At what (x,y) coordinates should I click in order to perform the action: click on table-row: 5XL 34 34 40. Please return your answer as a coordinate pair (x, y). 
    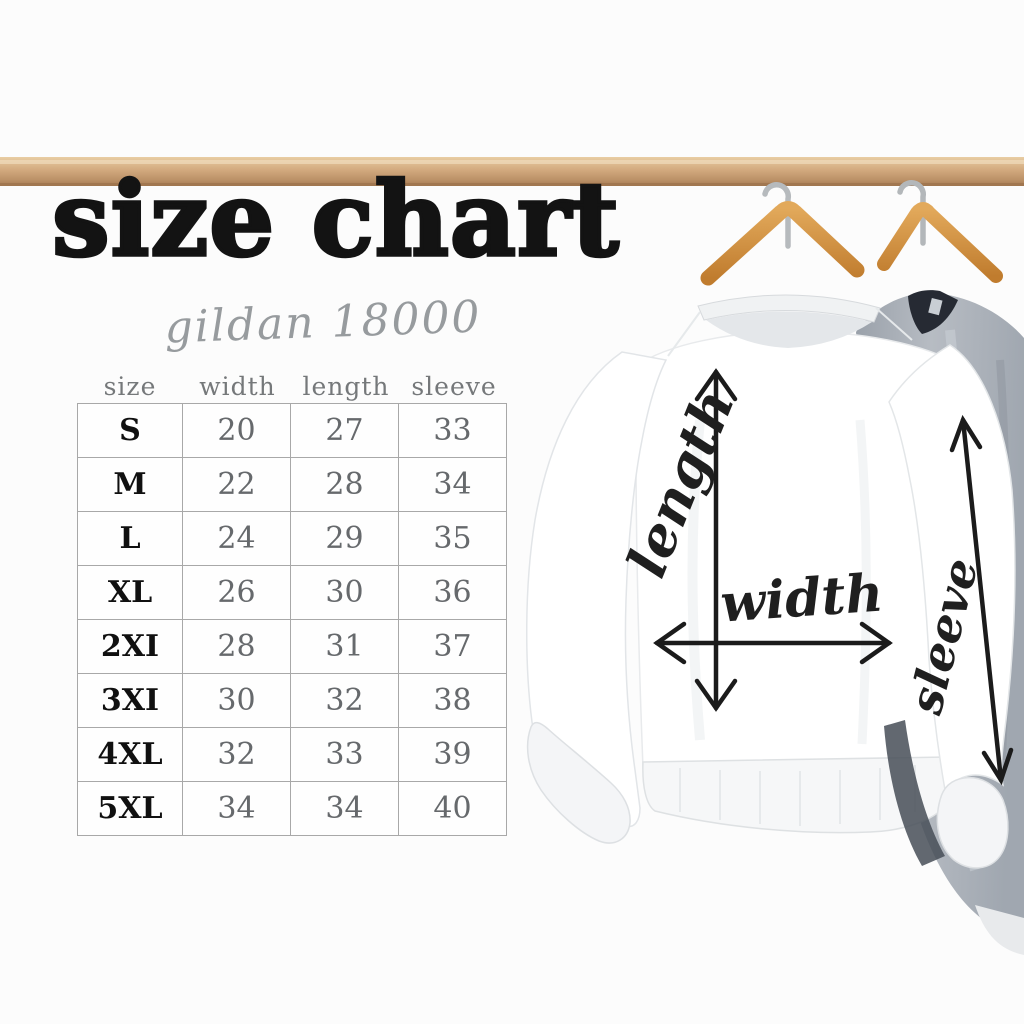
    Looking at the image, I should click on (292, 808).